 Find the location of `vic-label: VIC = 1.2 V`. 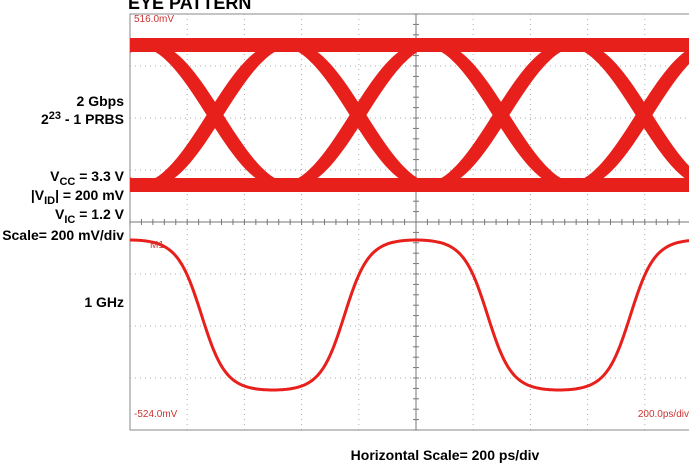

vic-label: VIC = 1.2 V is located at coordinates (90, 216).